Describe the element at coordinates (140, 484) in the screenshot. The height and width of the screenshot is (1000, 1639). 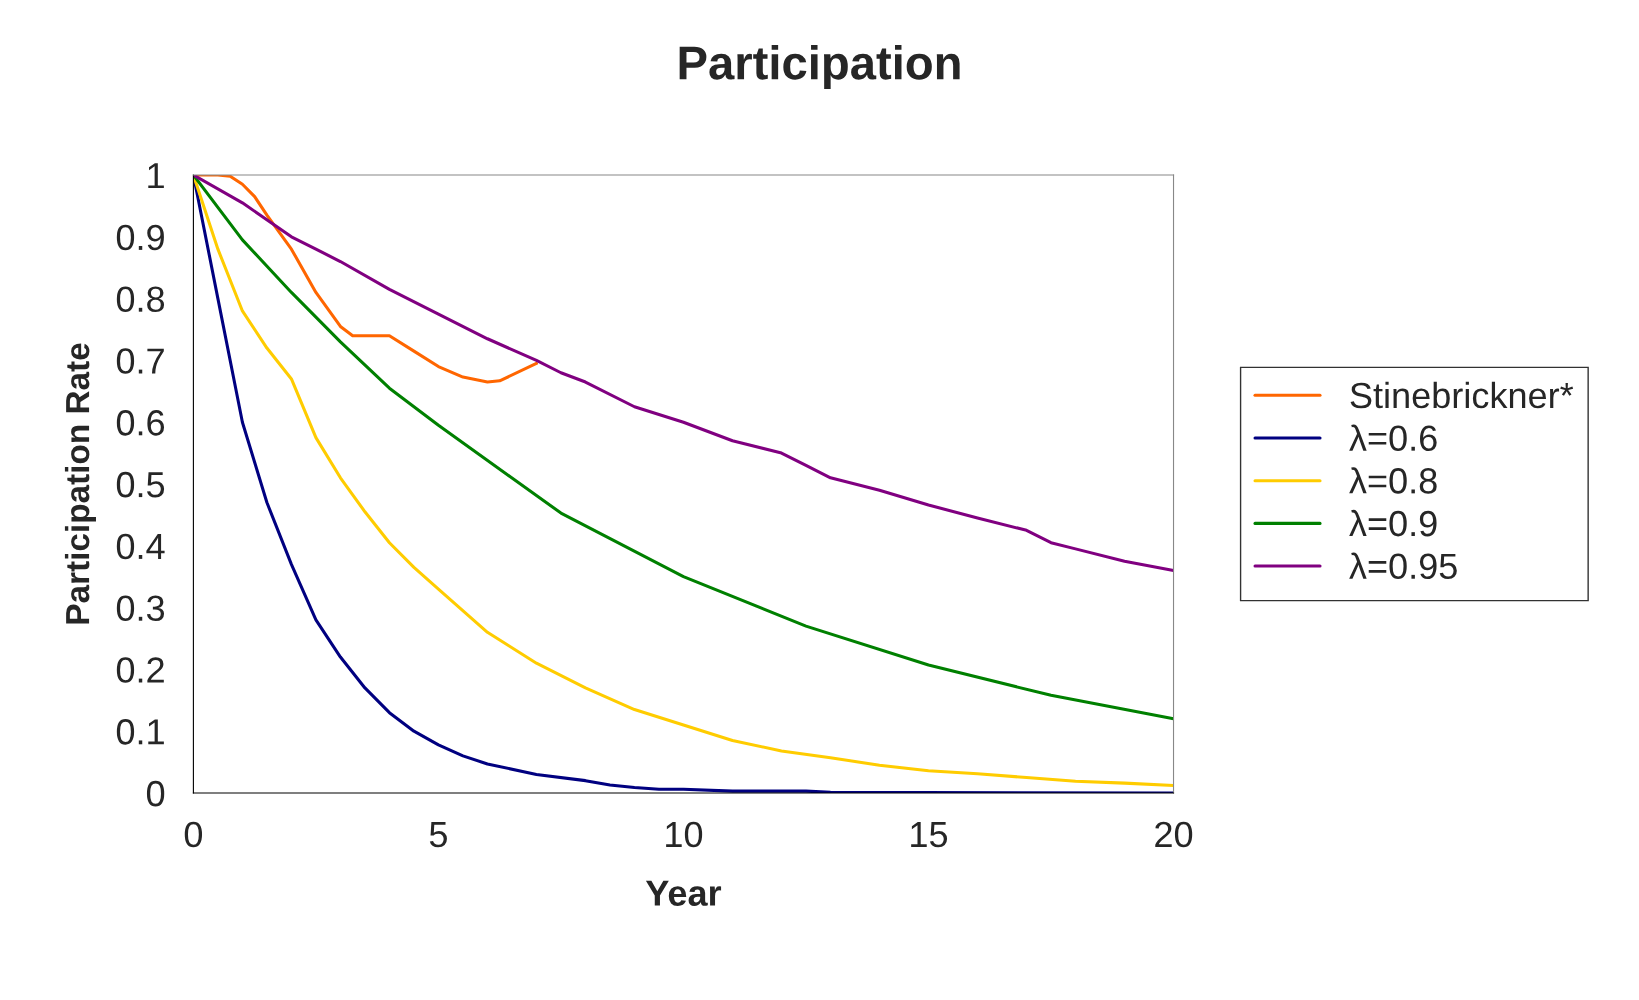
I see `y-tick-label: 0.5` at that location.